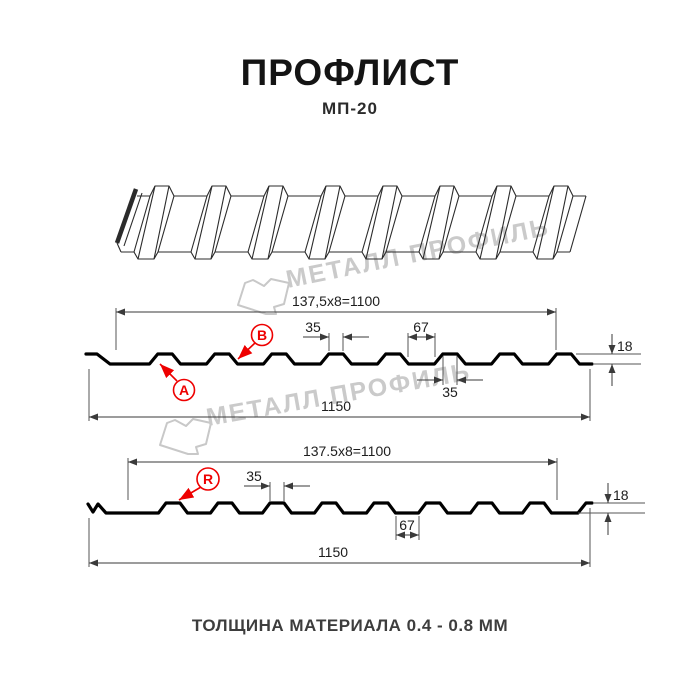 The width and height of the screenshot is (700, 700). What do you see at coordinates (611, 509) in the screenshot?
I see `dim-height-r: 18` at bounding box center [611, 509].